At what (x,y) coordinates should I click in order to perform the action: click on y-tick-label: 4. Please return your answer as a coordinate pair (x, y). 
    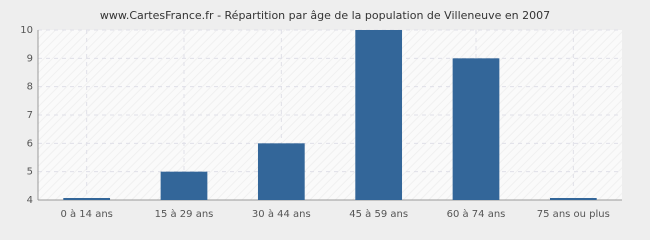
    Looking at the image, I should click on (30, 200).